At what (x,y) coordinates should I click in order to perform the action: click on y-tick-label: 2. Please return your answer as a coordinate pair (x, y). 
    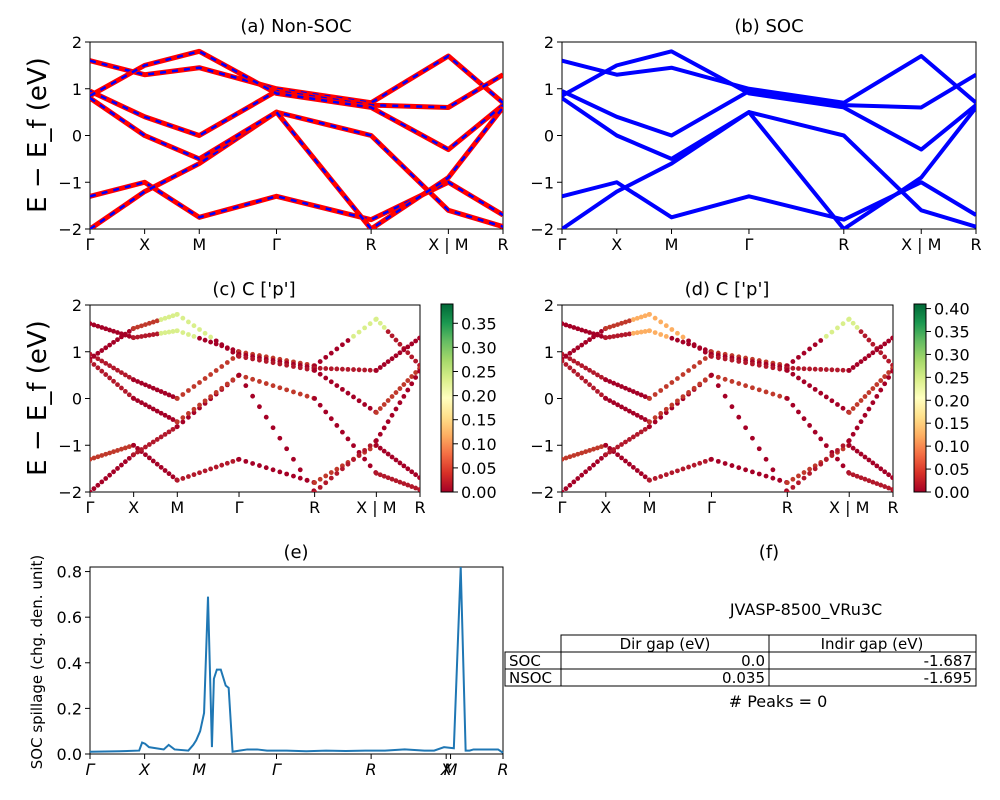
    Looking at the image, I should click on (549, 305).